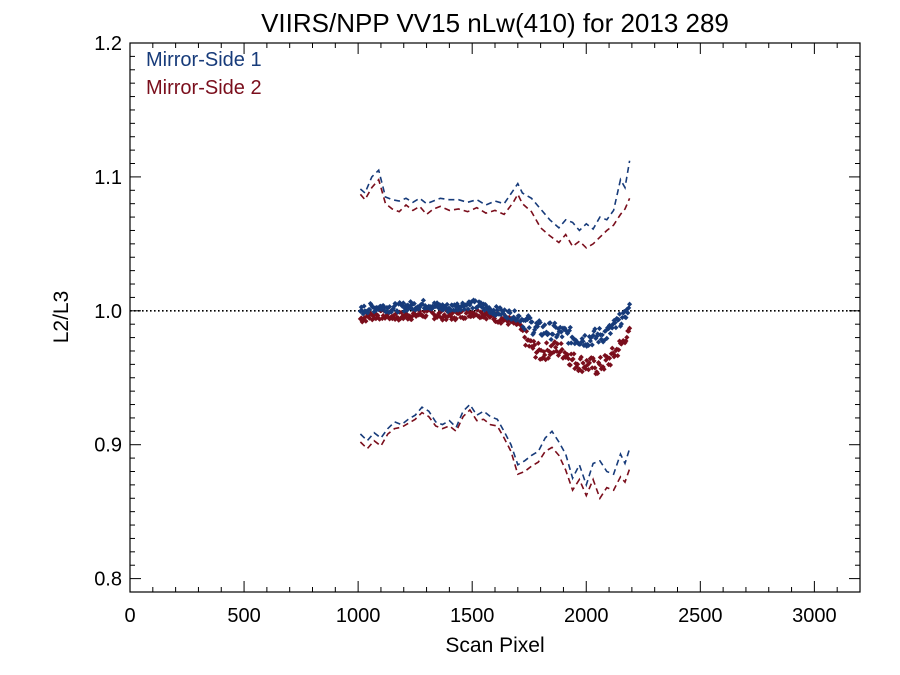 The height and width of the screenshot is (675, 900). I want to click on y-axis-title: L2/L3, so click(61, 317).